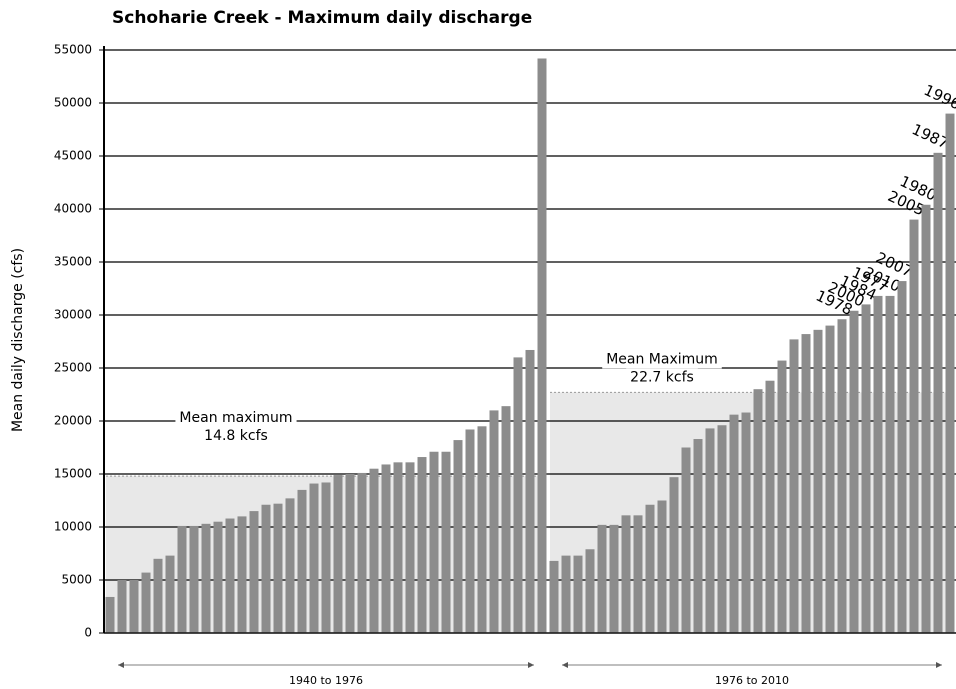  I want to click on mean-label: Mean maximum, so click(235, 418).